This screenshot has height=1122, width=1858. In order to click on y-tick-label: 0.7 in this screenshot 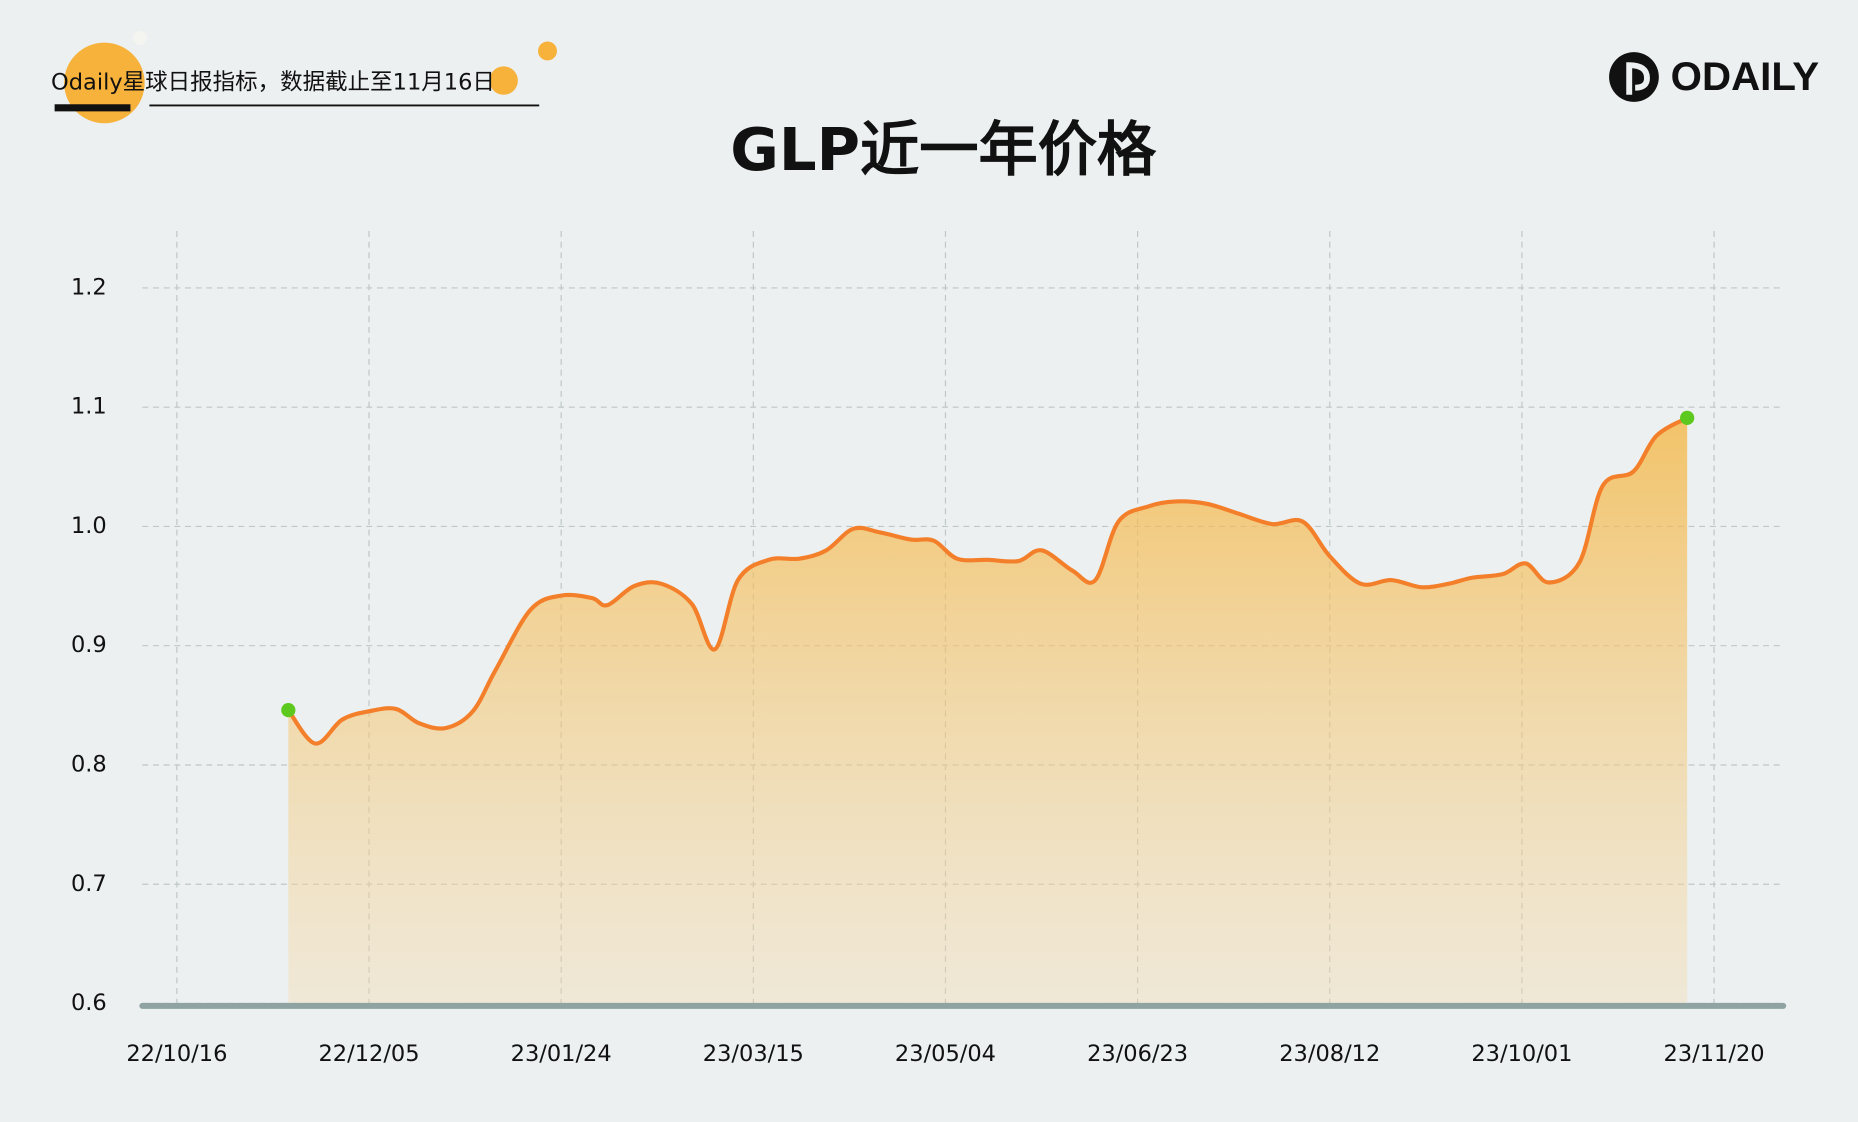, I will do `click(89, 884)`.